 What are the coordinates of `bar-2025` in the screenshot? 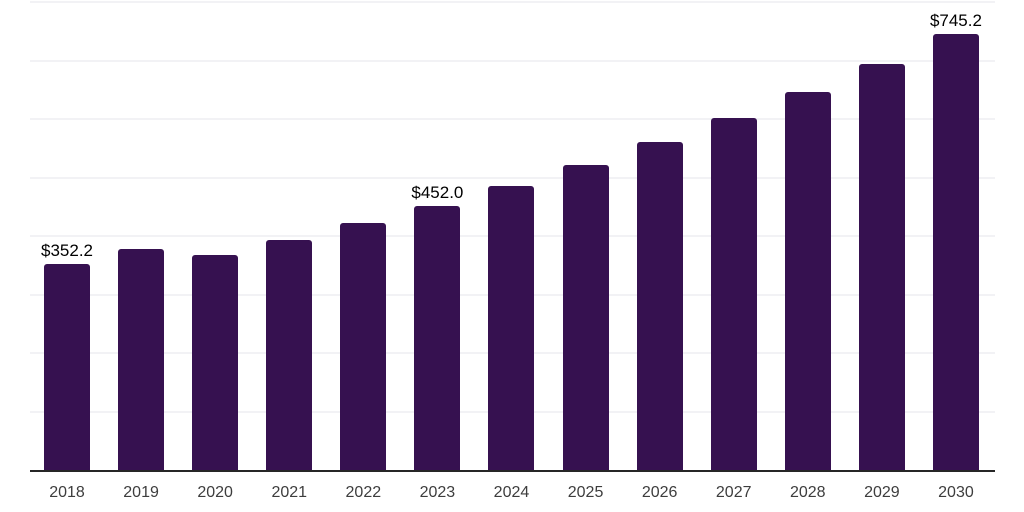 It's located at (585, 317).